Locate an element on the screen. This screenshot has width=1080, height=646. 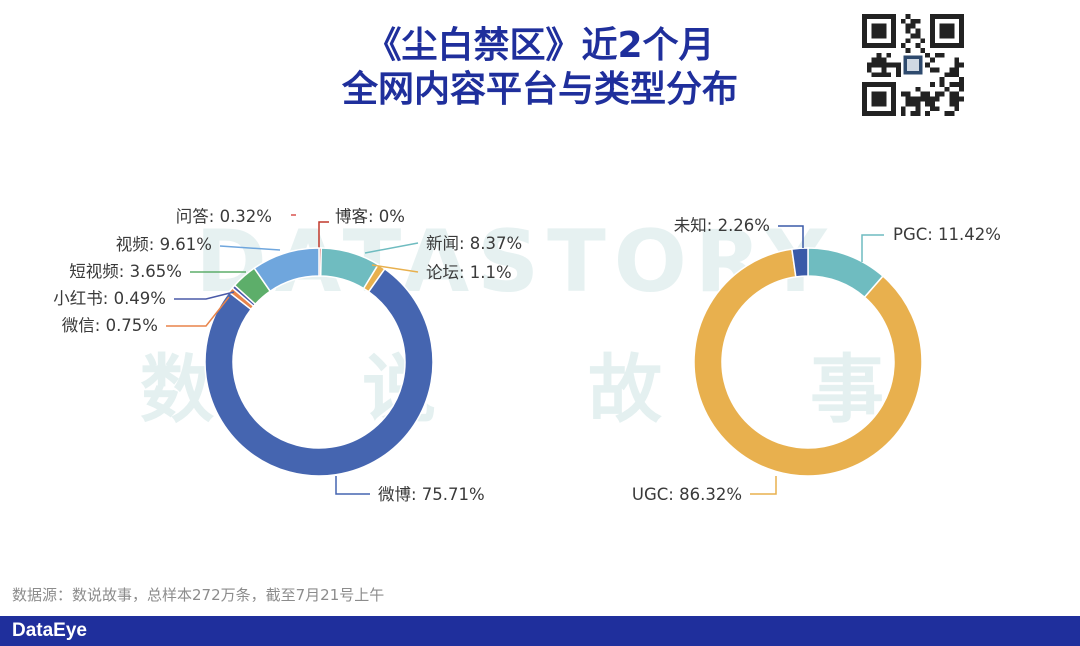
chart-title-line1: 《尘白禁区》近2个月 is located at coordinates (540, 45).